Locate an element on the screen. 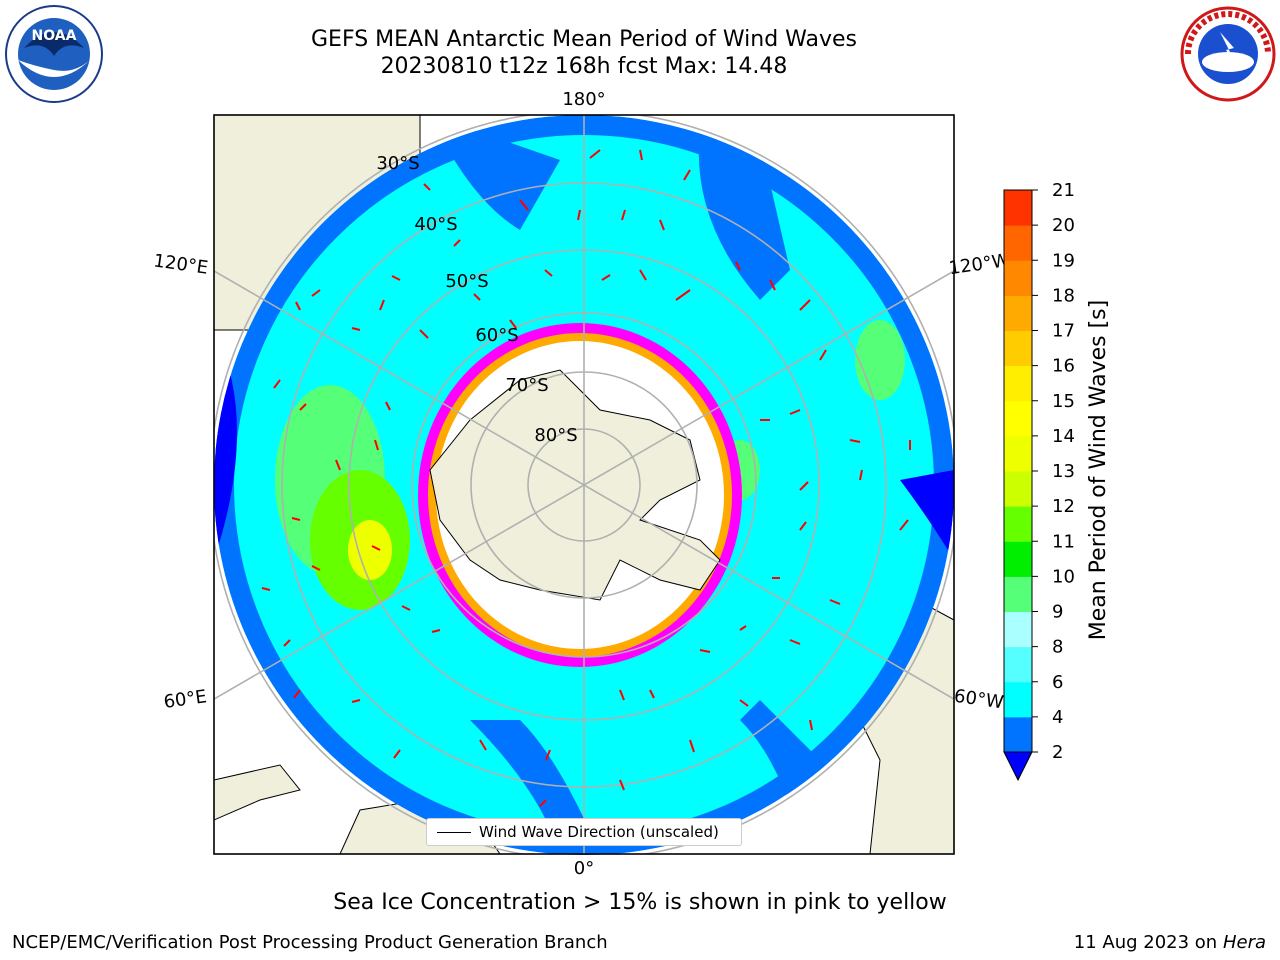 This screenshot has width=1280, height=960. colorbar-tick-label: 16 is located at coordinates (1063, 366).